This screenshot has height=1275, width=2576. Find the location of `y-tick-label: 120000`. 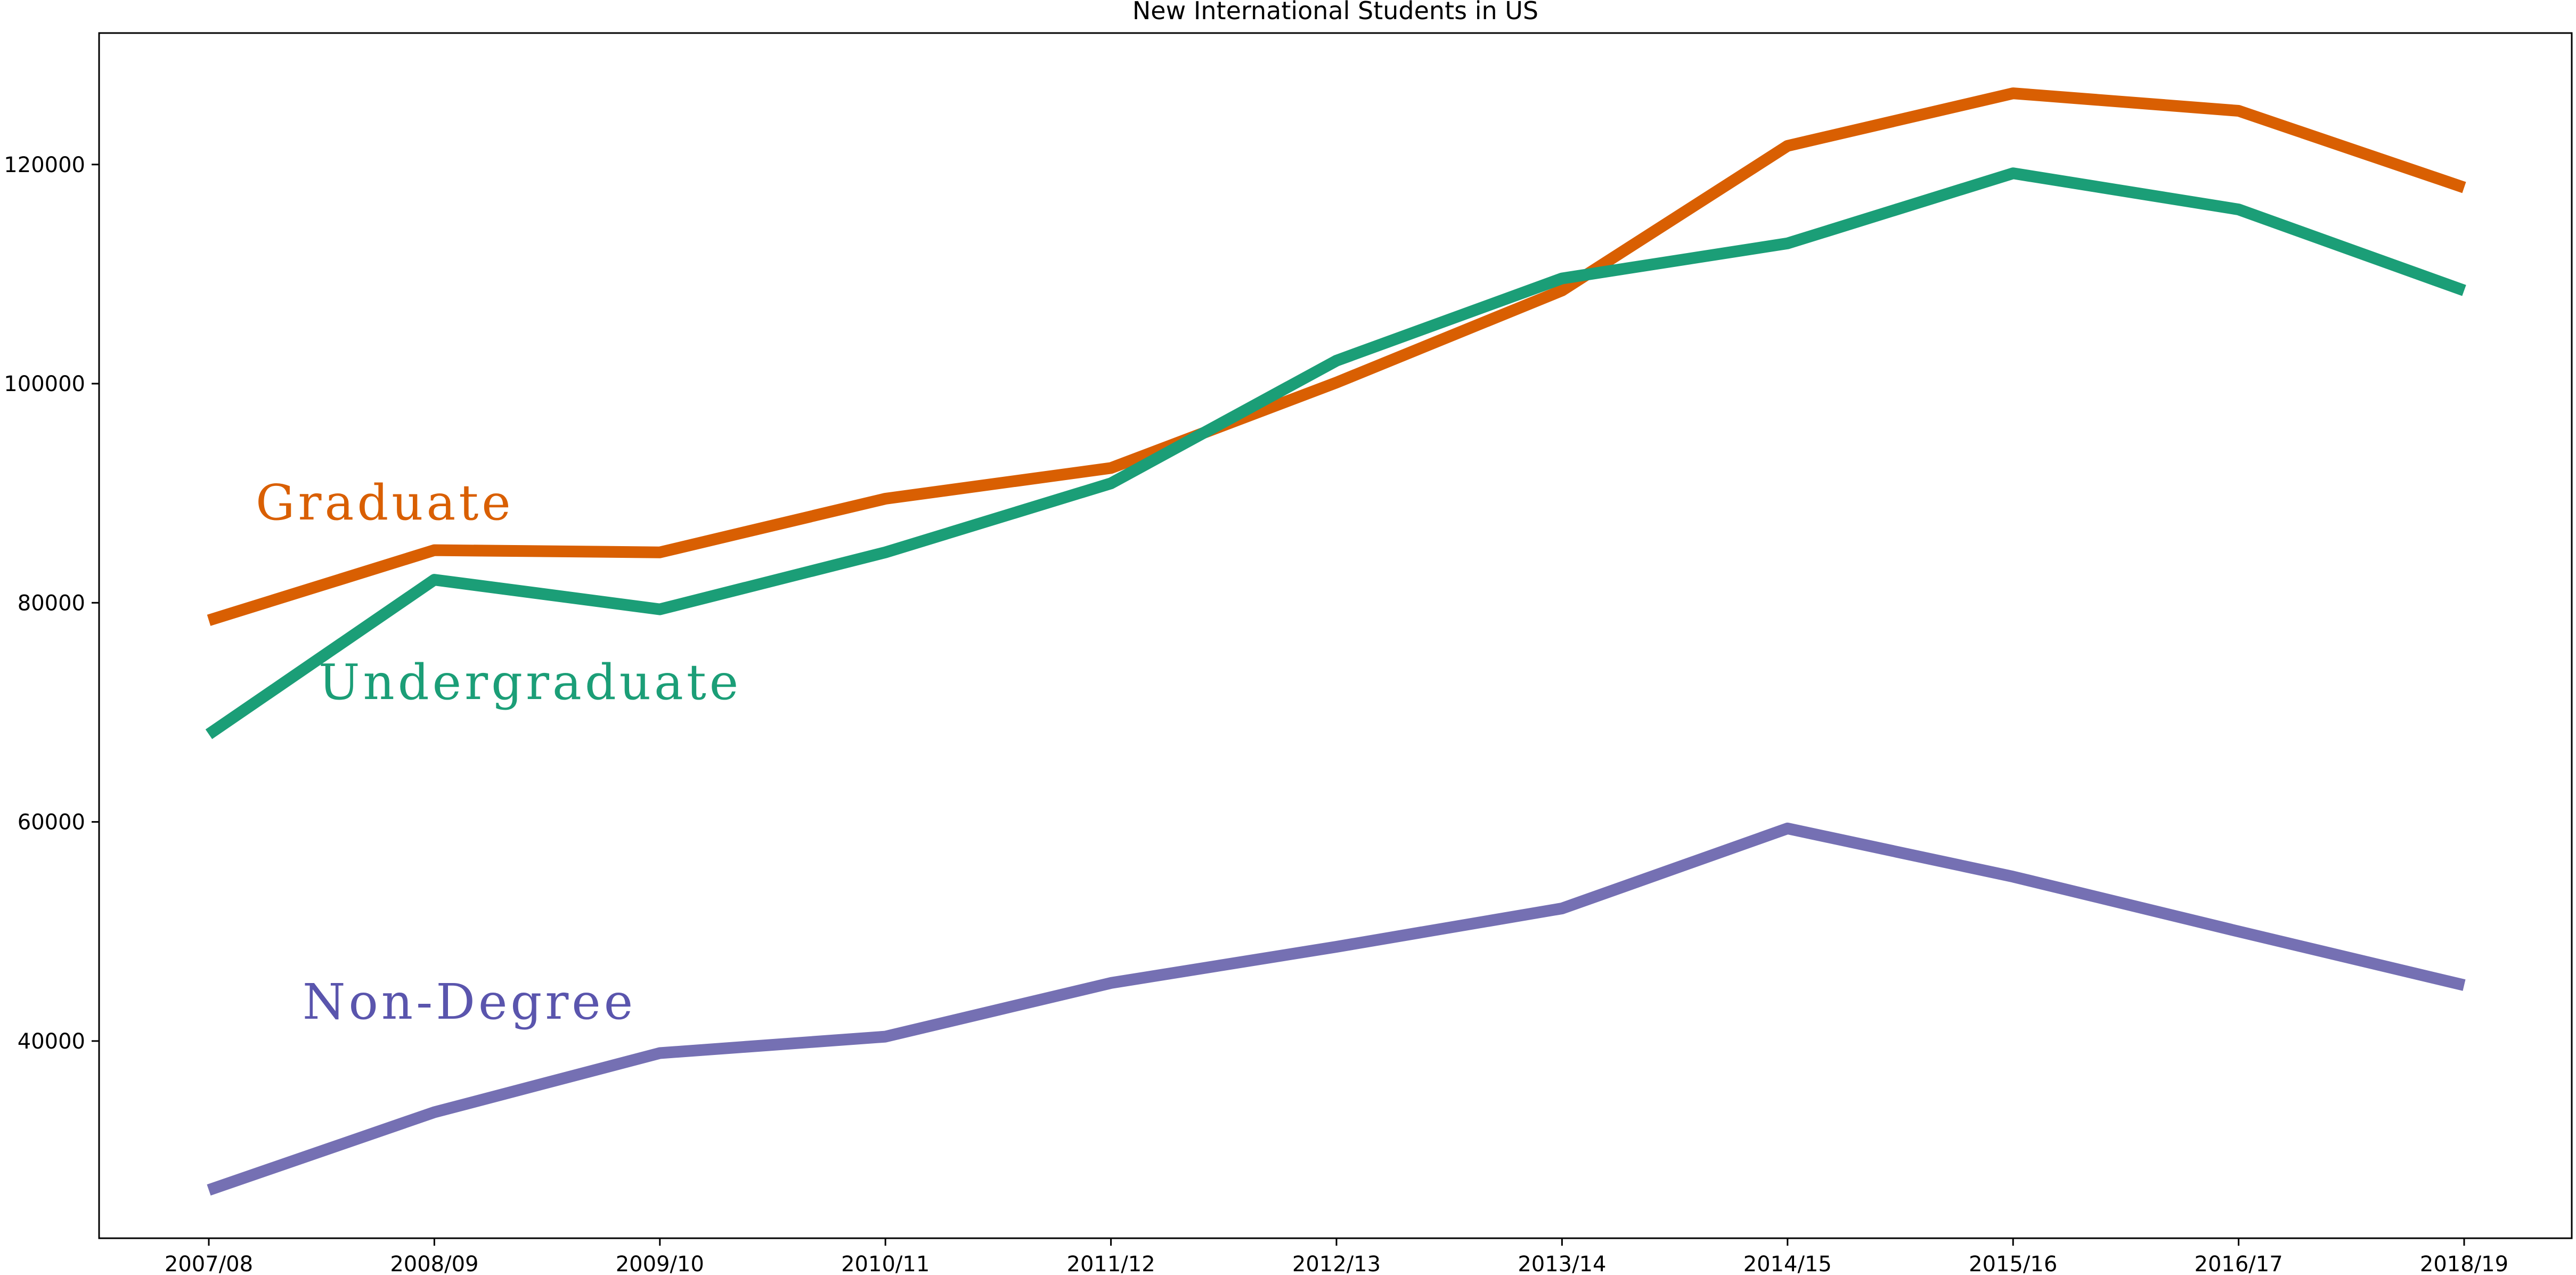

y-tick-label: 120000 is located at coordinates (44, 165).